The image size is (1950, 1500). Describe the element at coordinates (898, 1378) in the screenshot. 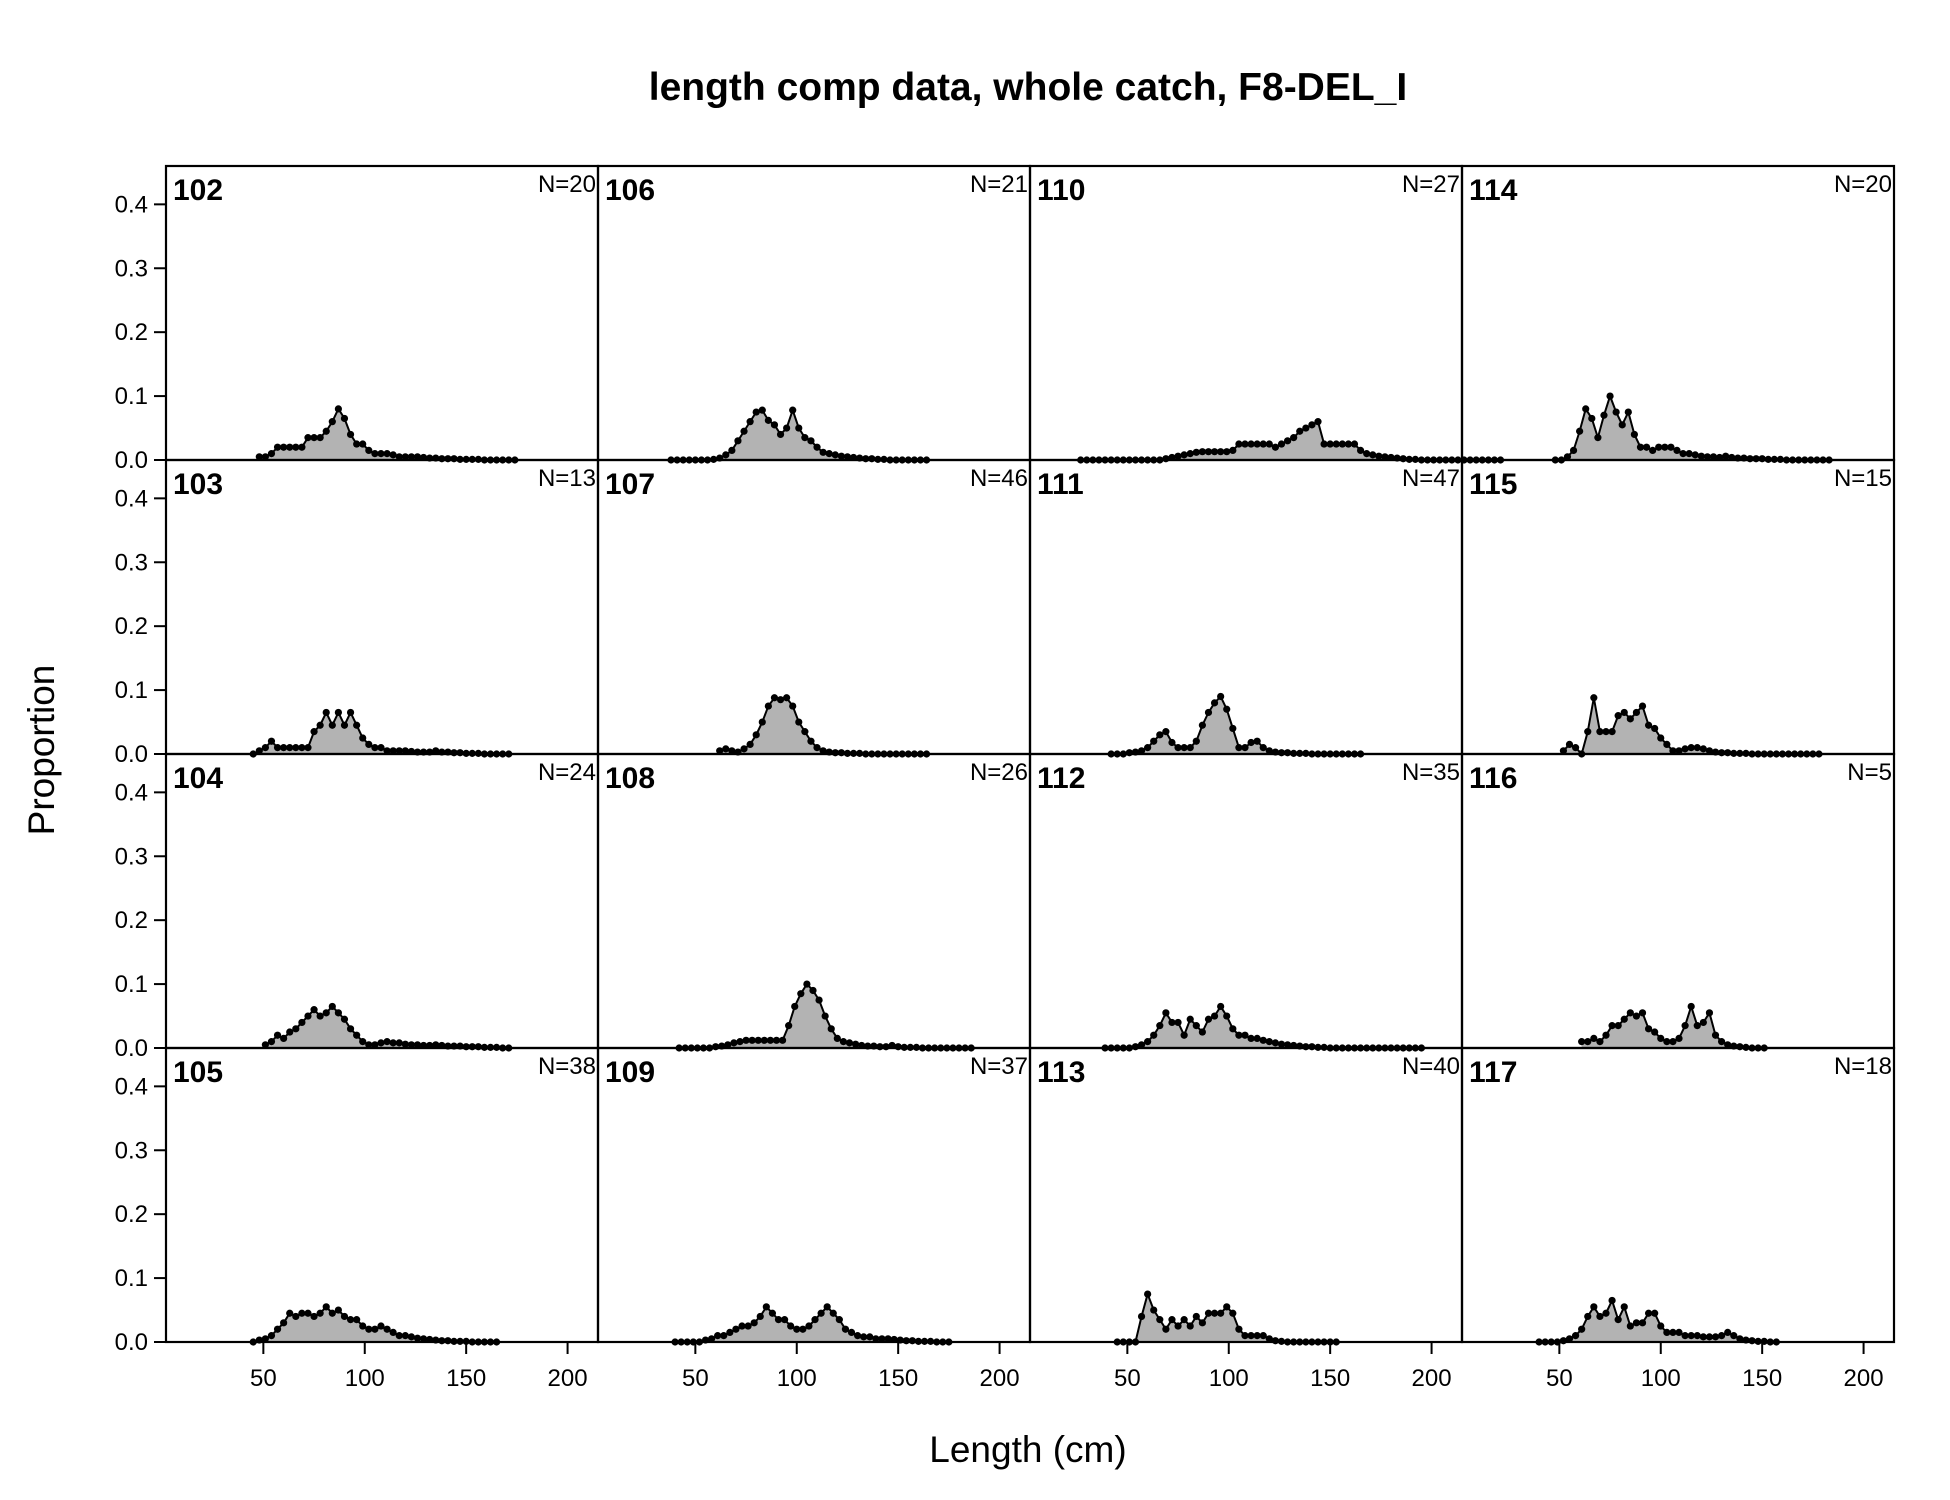

I see `x-tick-label-109-2: 150` at that location.